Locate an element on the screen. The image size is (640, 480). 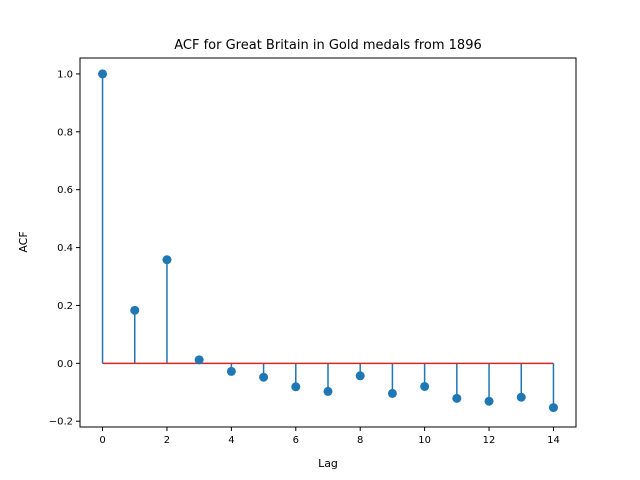
y-axis-label: ACF is located at coordinates (23, 241).